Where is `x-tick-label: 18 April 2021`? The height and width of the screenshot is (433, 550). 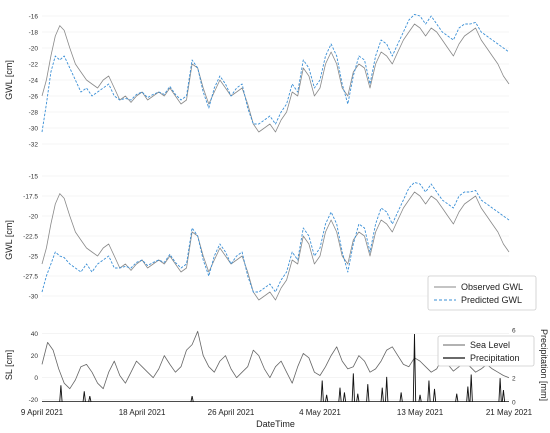 x-tick-label: 18 April 2021 is located at coordinates (142, 412).